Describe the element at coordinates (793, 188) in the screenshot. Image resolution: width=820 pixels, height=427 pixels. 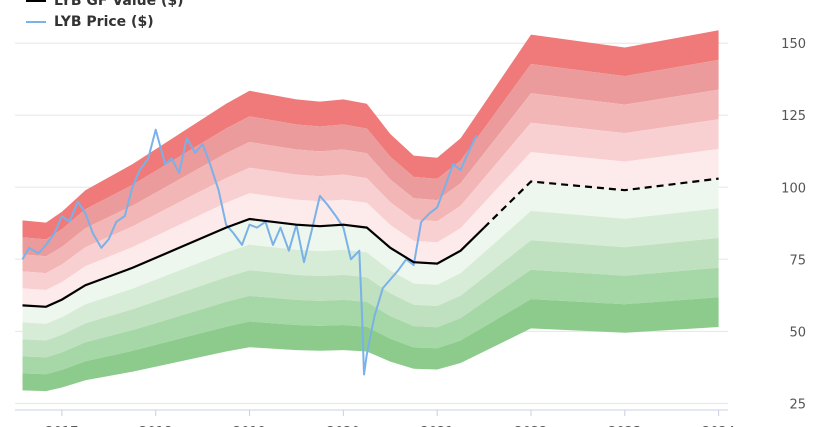
I see `y-tick-label-100: 100` at that location.